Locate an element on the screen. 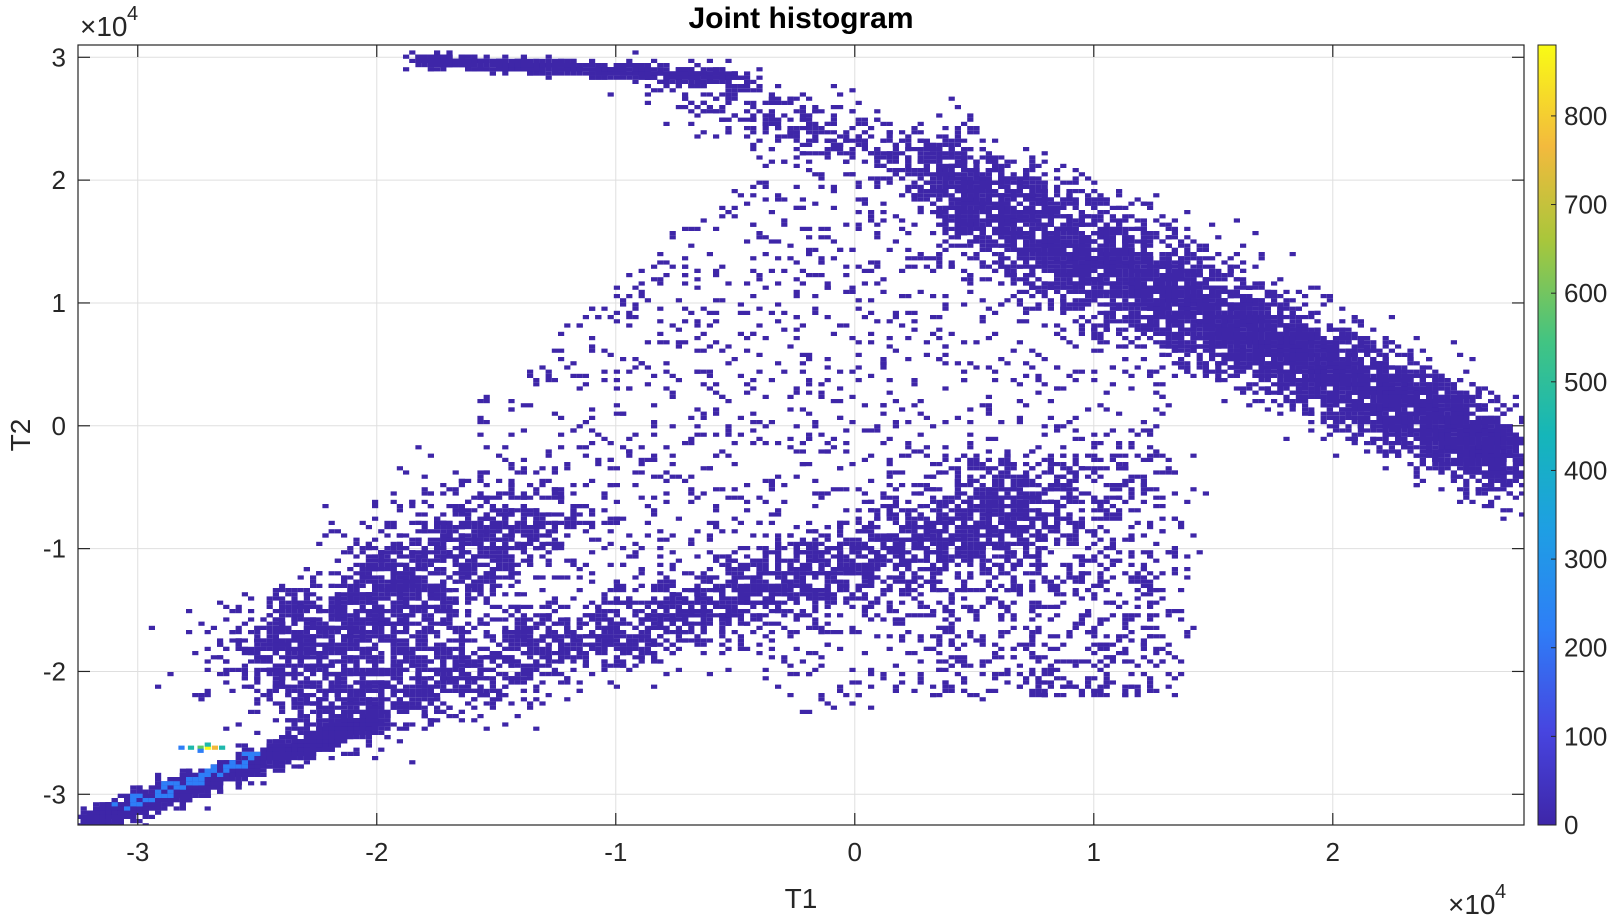 Image resolution: width=1610 pixels, height=919 pixels. colorbar-tick-label: 400 is located at coordinates (1585, 470).